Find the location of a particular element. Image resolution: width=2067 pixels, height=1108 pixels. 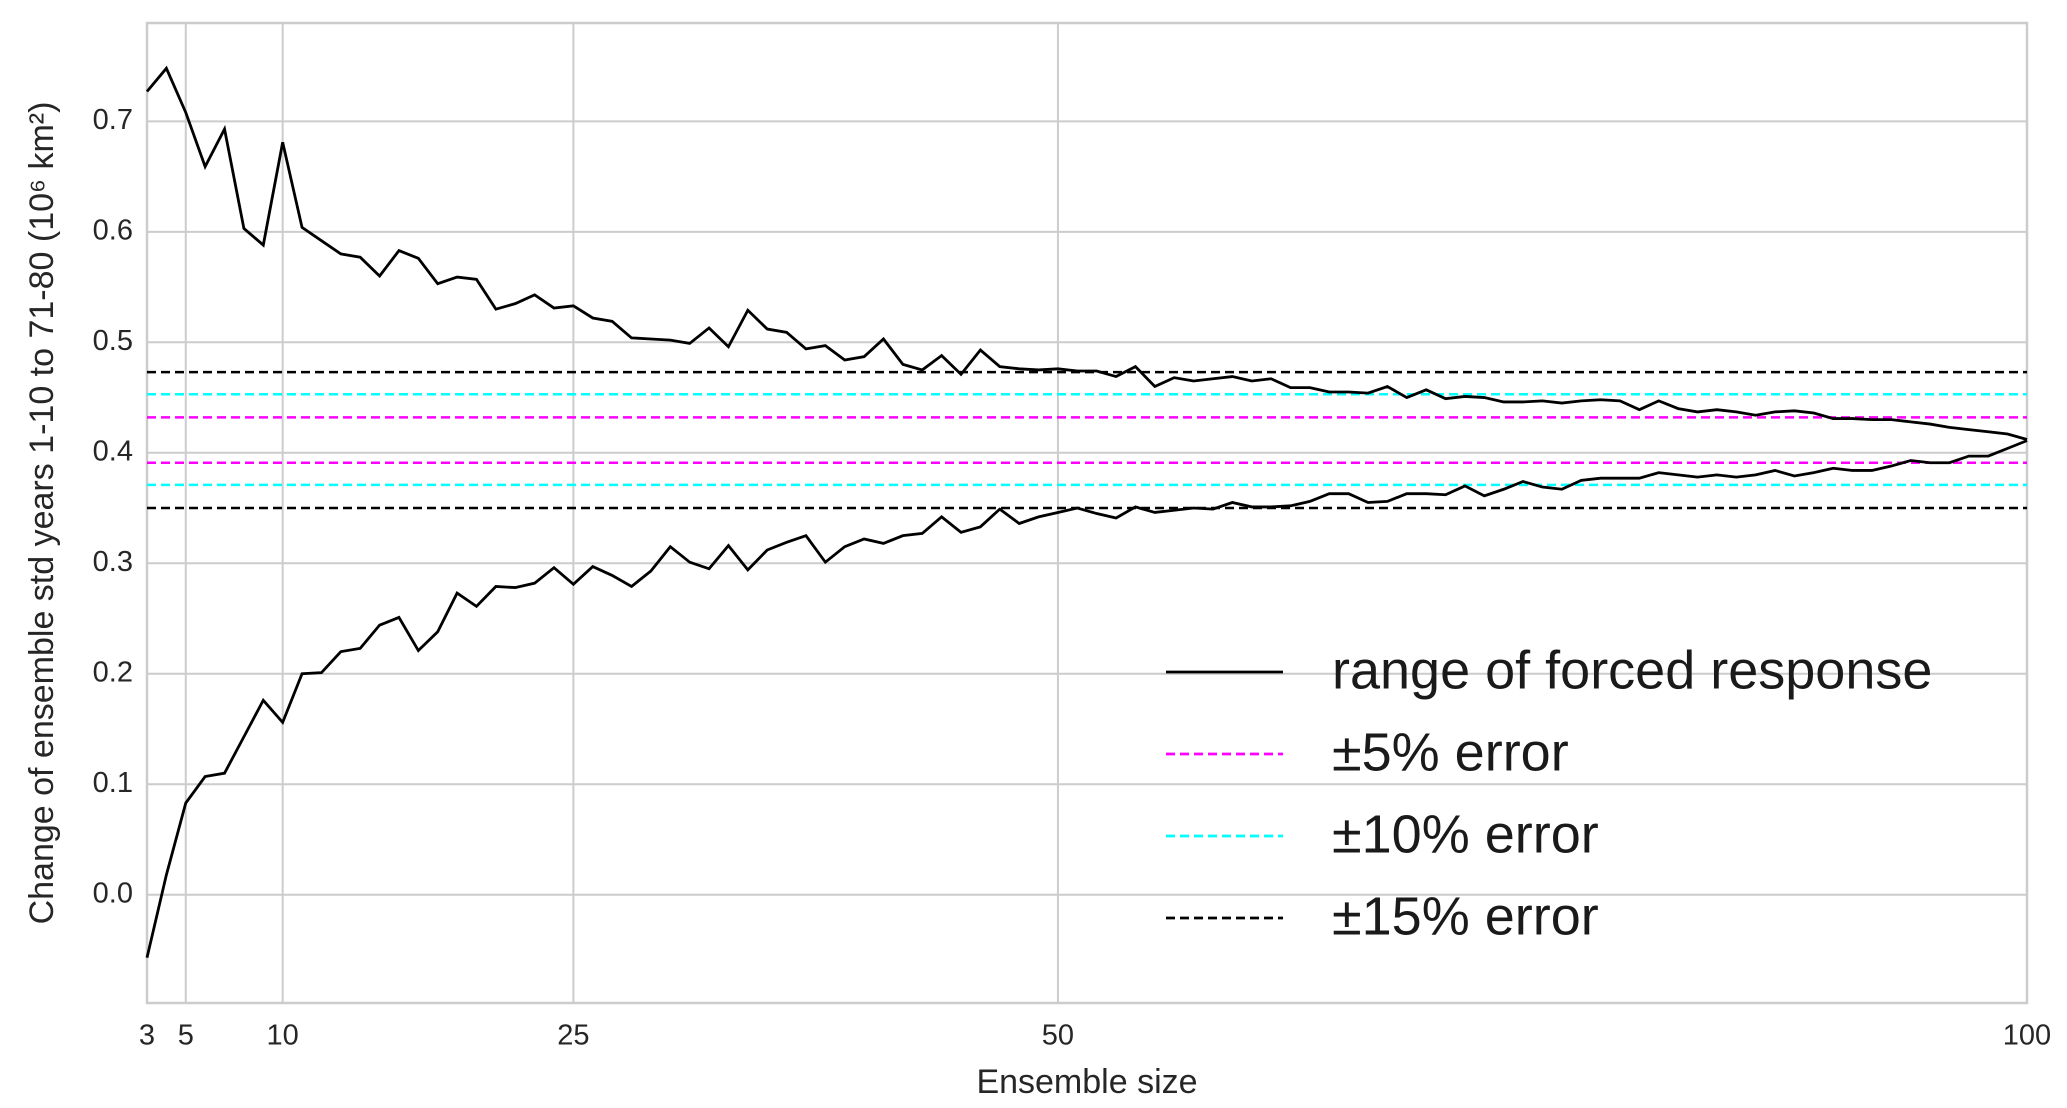

y-tick-label: 0.4 is located at coordinates (113, 451).